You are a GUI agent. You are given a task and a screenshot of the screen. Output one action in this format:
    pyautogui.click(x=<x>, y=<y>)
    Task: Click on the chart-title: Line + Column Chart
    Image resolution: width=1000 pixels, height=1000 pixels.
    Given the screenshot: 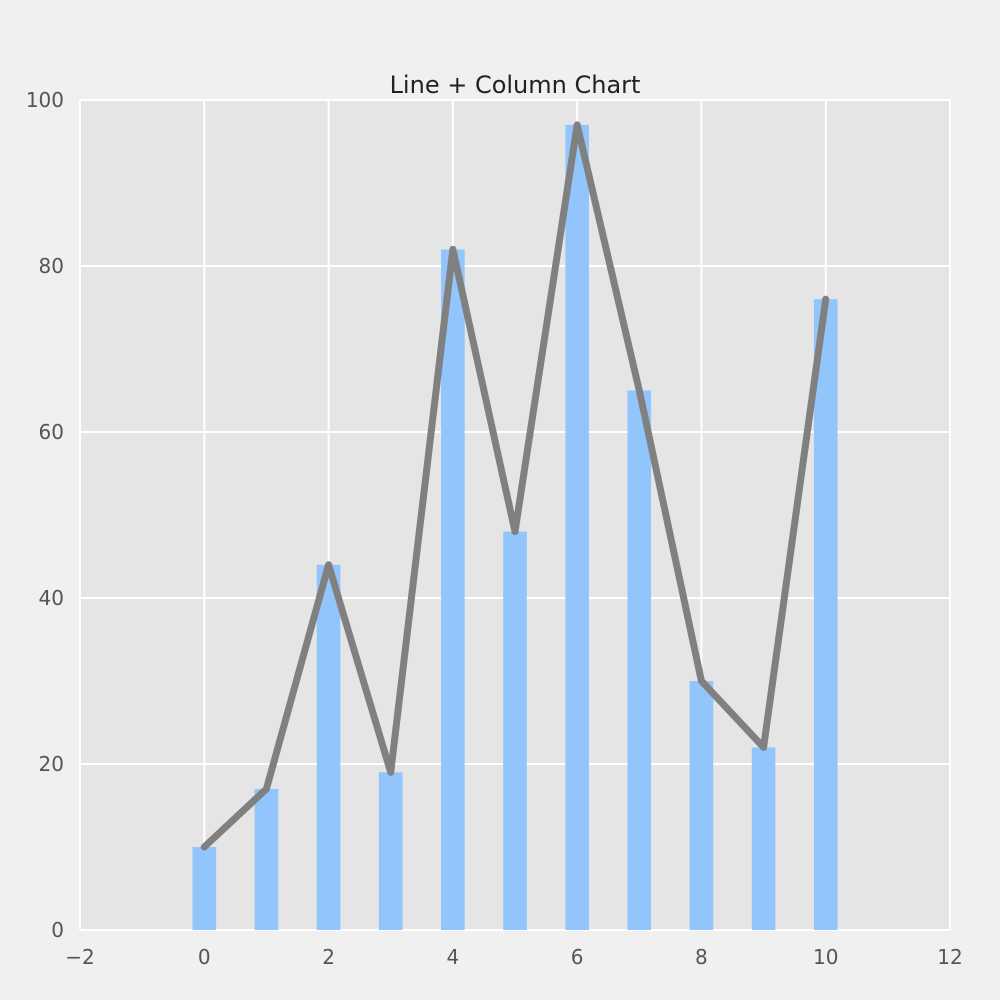 What is the action you would take?
    pyautogui.click(x=515, y=85)
    